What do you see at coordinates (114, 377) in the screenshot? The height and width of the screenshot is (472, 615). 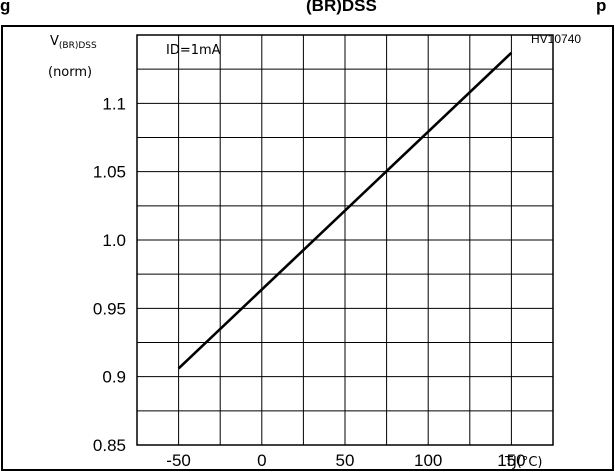 I see `y-tick-label: 0.9` at bounding box center [114, 377].